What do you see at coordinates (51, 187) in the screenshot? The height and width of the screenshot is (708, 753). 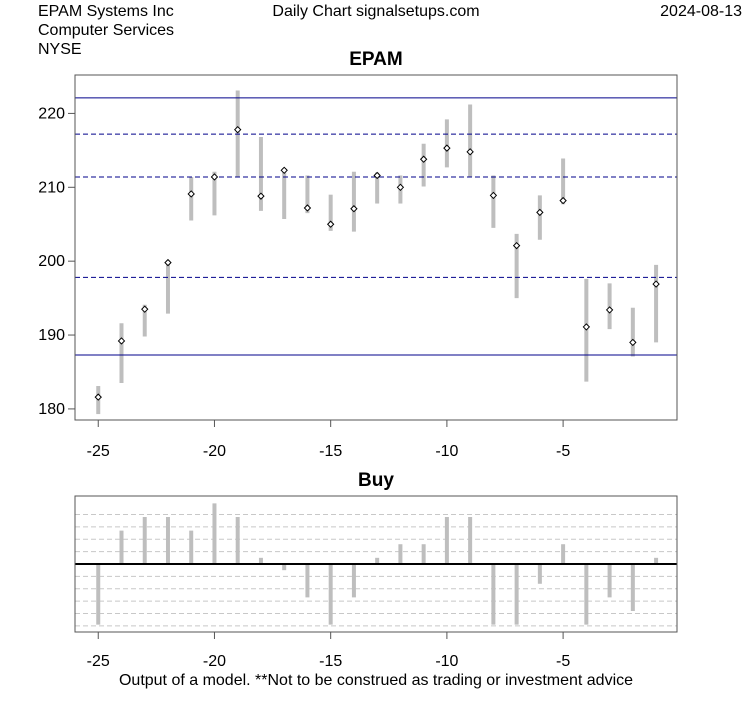 I see `y-tick-label: 210` at bounding box center [51, 187].